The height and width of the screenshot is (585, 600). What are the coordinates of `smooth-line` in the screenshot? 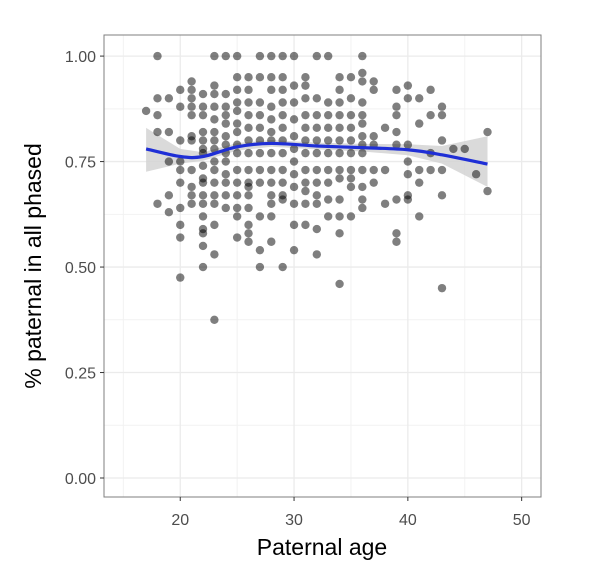 It's located at (316, 153).